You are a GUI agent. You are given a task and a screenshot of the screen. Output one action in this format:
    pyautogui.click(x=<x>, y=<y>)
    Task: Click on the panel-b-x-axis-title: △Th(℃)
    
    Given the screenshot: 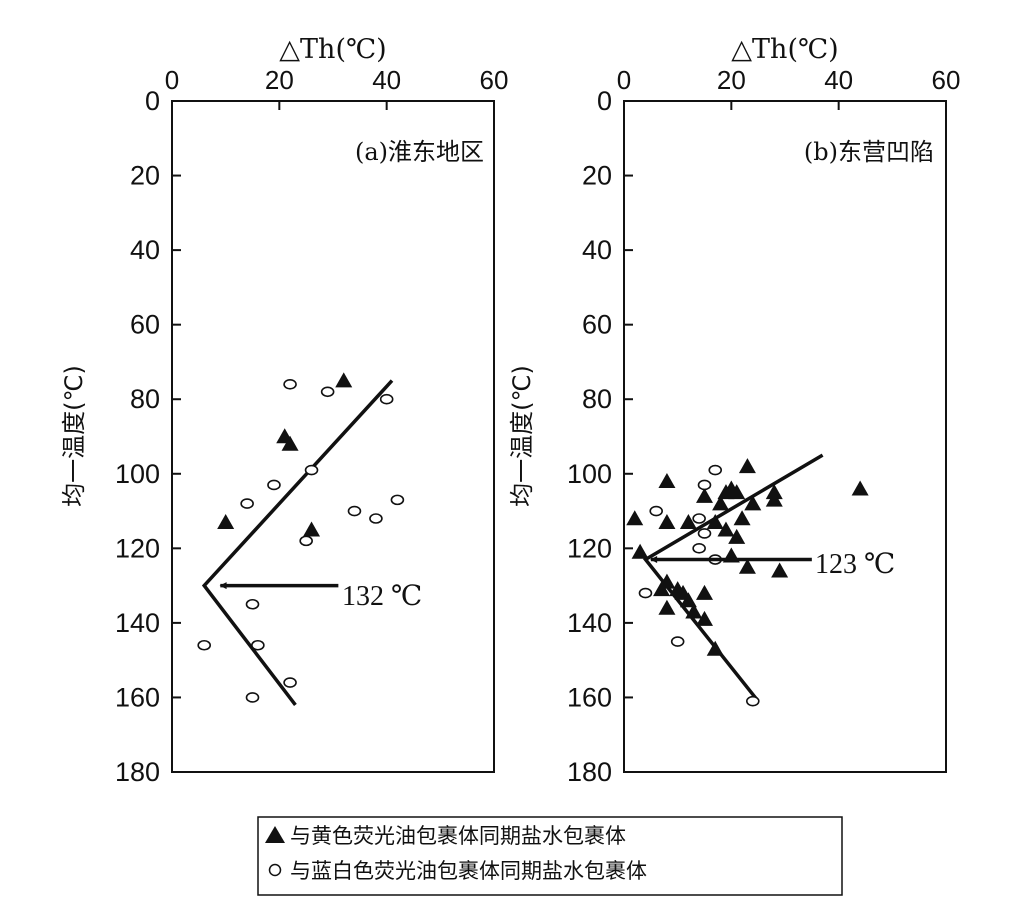 What is the action you would take?
    pyautogui.click(x=784, y=49)
    